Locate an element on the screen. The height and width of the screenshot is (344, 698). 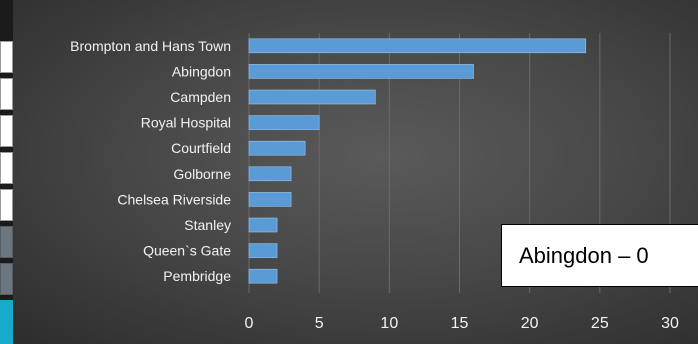
category-label: Golborne is located at coordinates (202, 174).